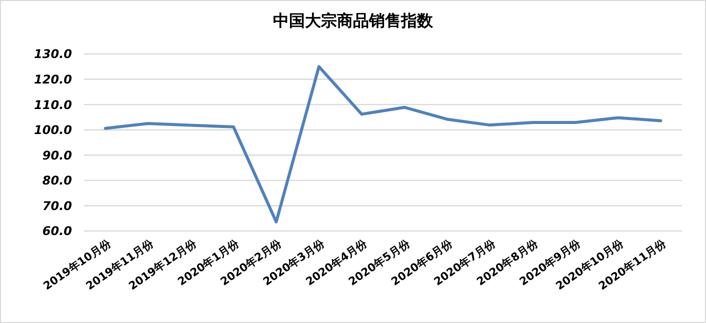  I want to click on y-tick-label: 70.0, so click(57, 205).